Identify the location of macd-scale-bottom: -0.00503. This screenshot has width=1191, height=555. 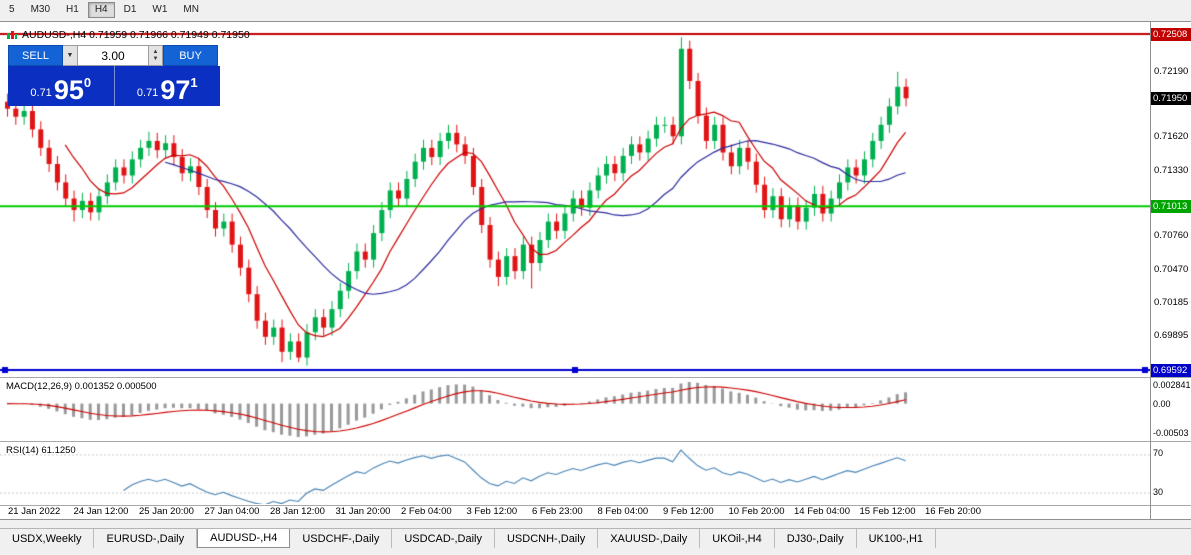
(1171, 433).